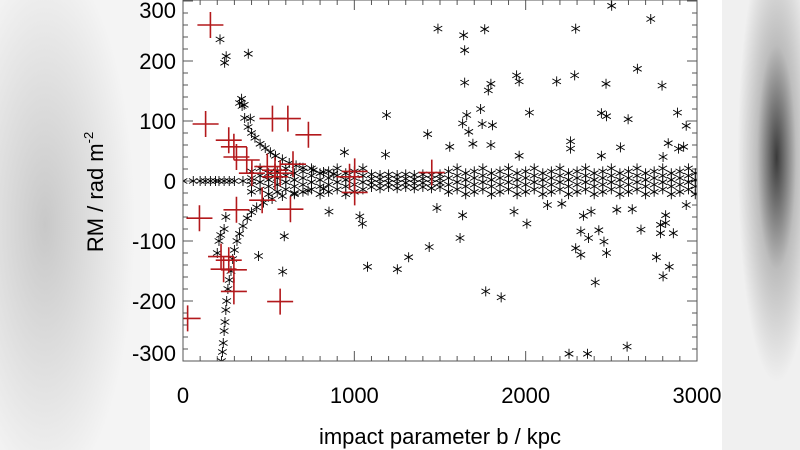 This screenshot has height=450, width=800. Describe the element at coordinates (183, 395) in the screenshot. I see `x-tick-label: 0` at that location.